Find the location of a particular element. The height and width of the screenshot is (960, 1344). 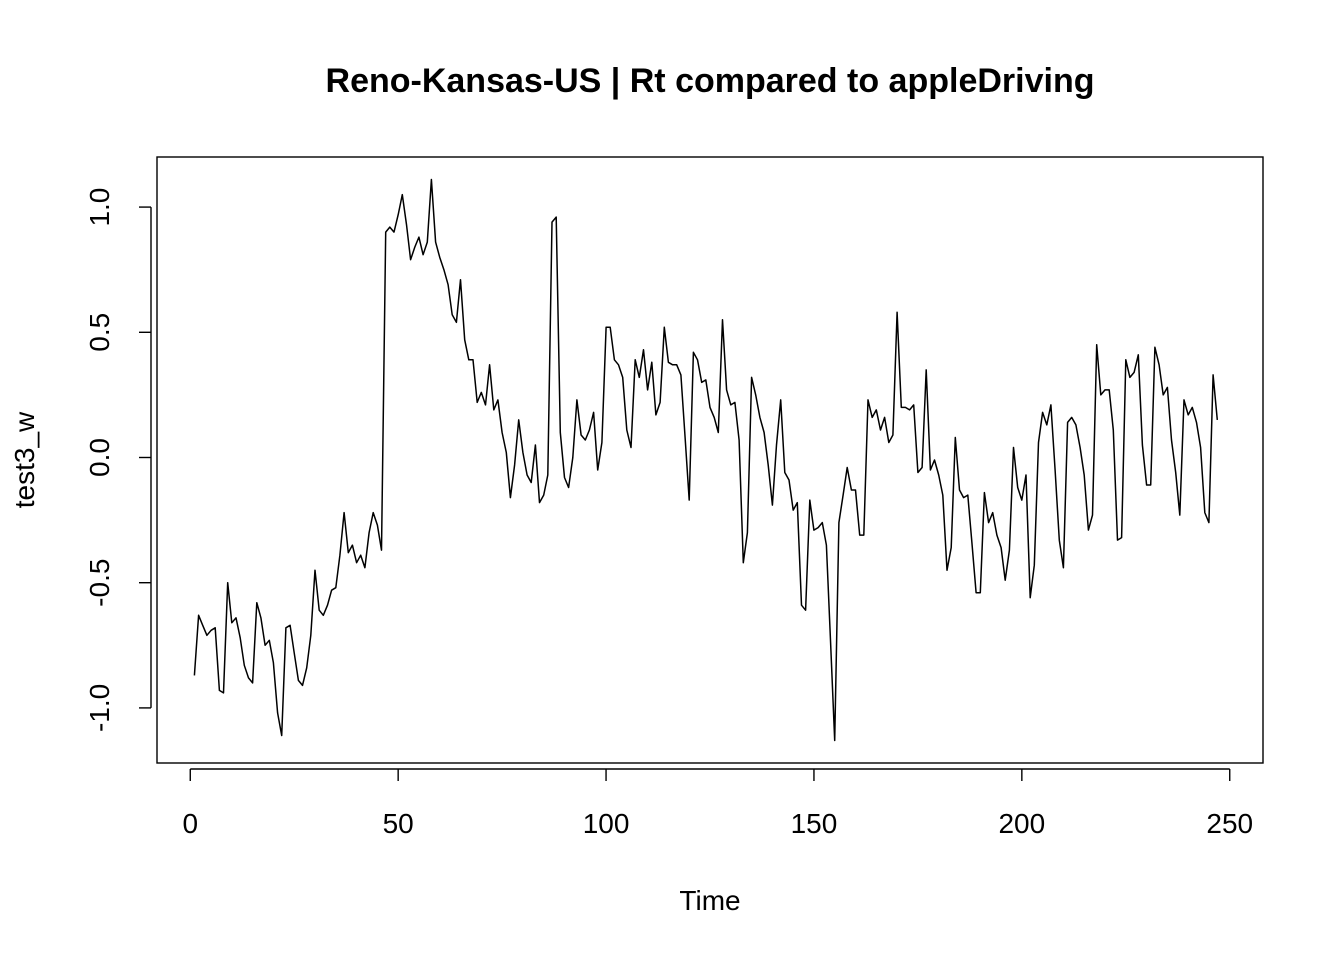

x-tick-label: 250 is located at coordinates (1229, 823).